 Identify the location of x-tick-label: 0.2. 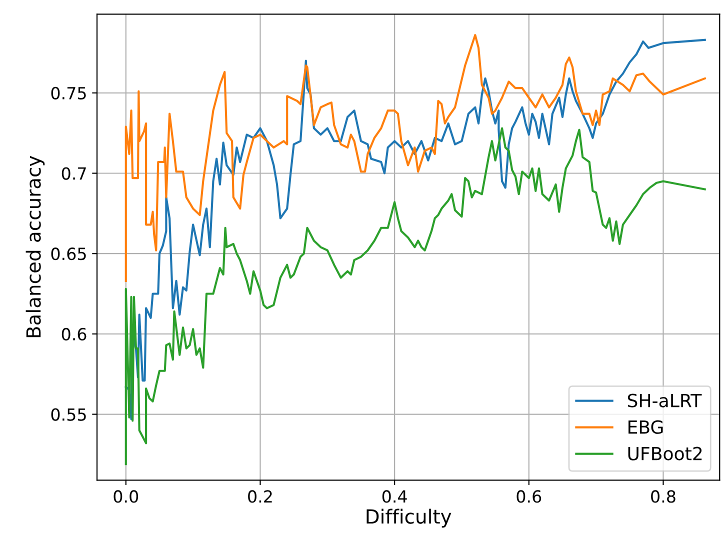
(260, 496).